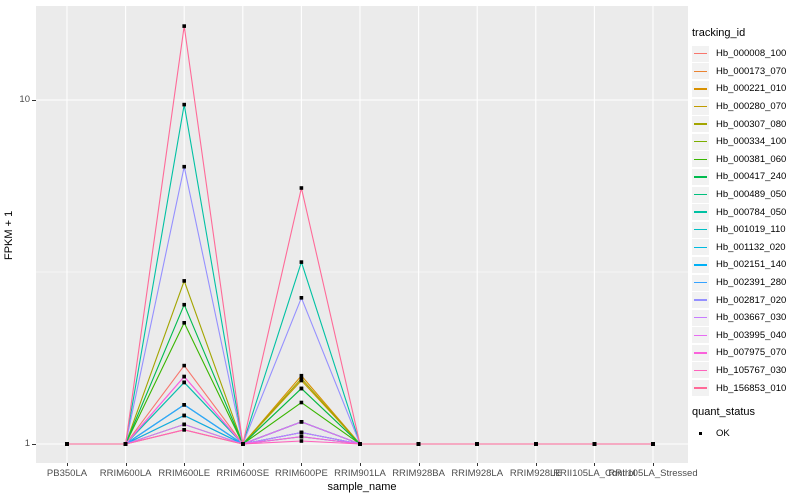  Describe the element at coordinates (745, 177) in the screenshot. I see `legend-item: Hb_000417_240` at that location.